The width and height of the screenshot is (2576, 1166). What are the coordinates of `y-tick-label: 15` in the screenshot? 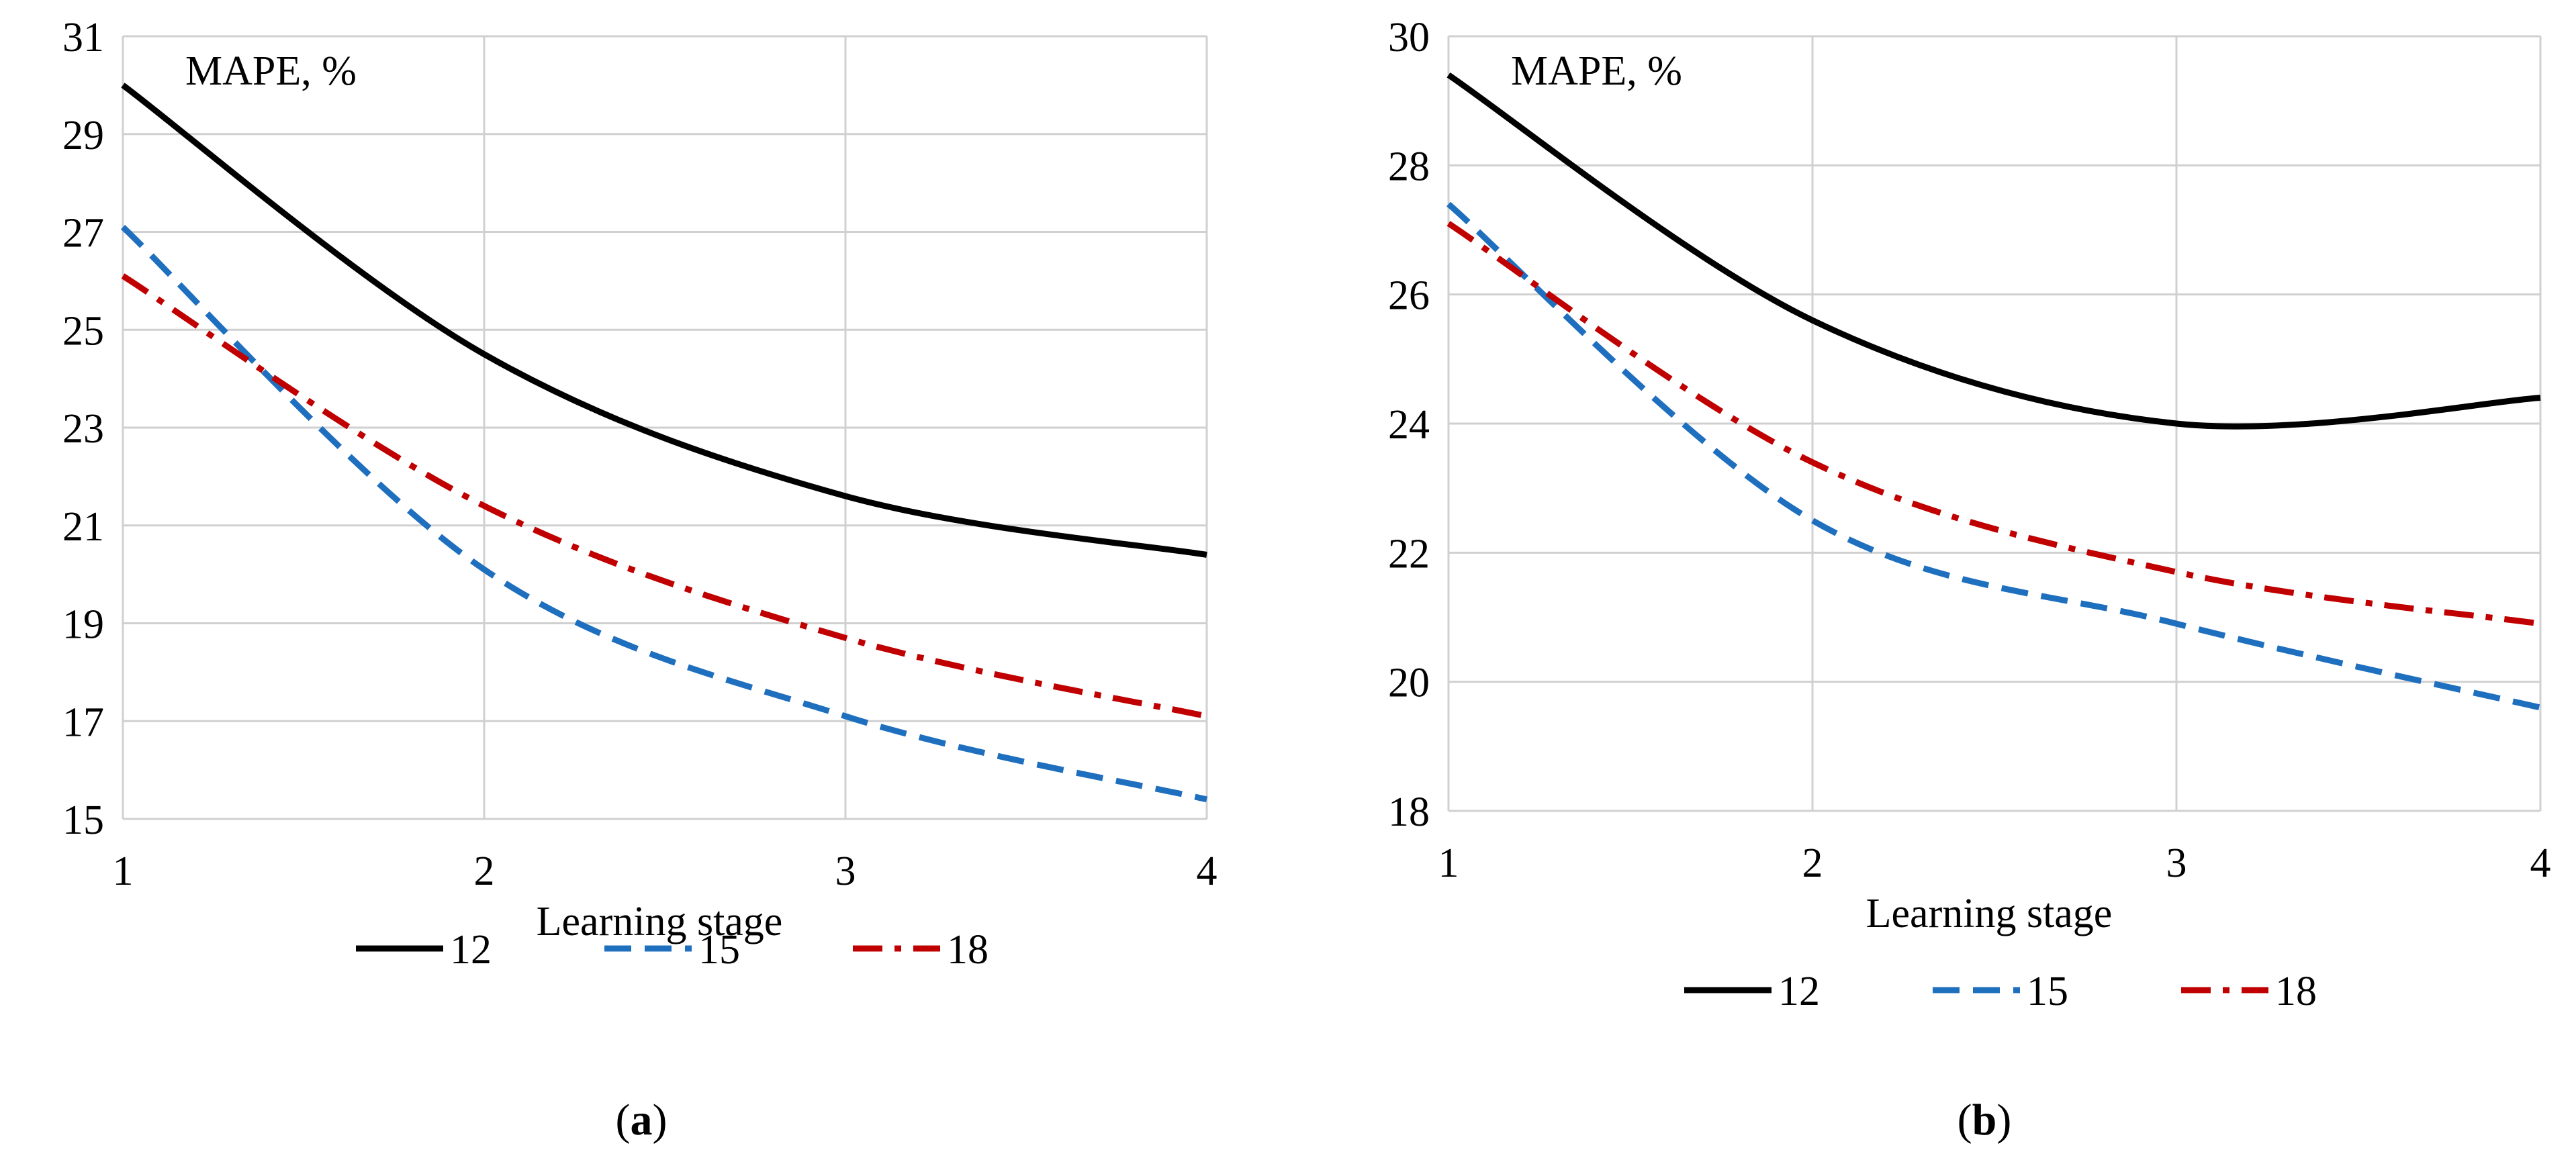 It's located at (83, 820).